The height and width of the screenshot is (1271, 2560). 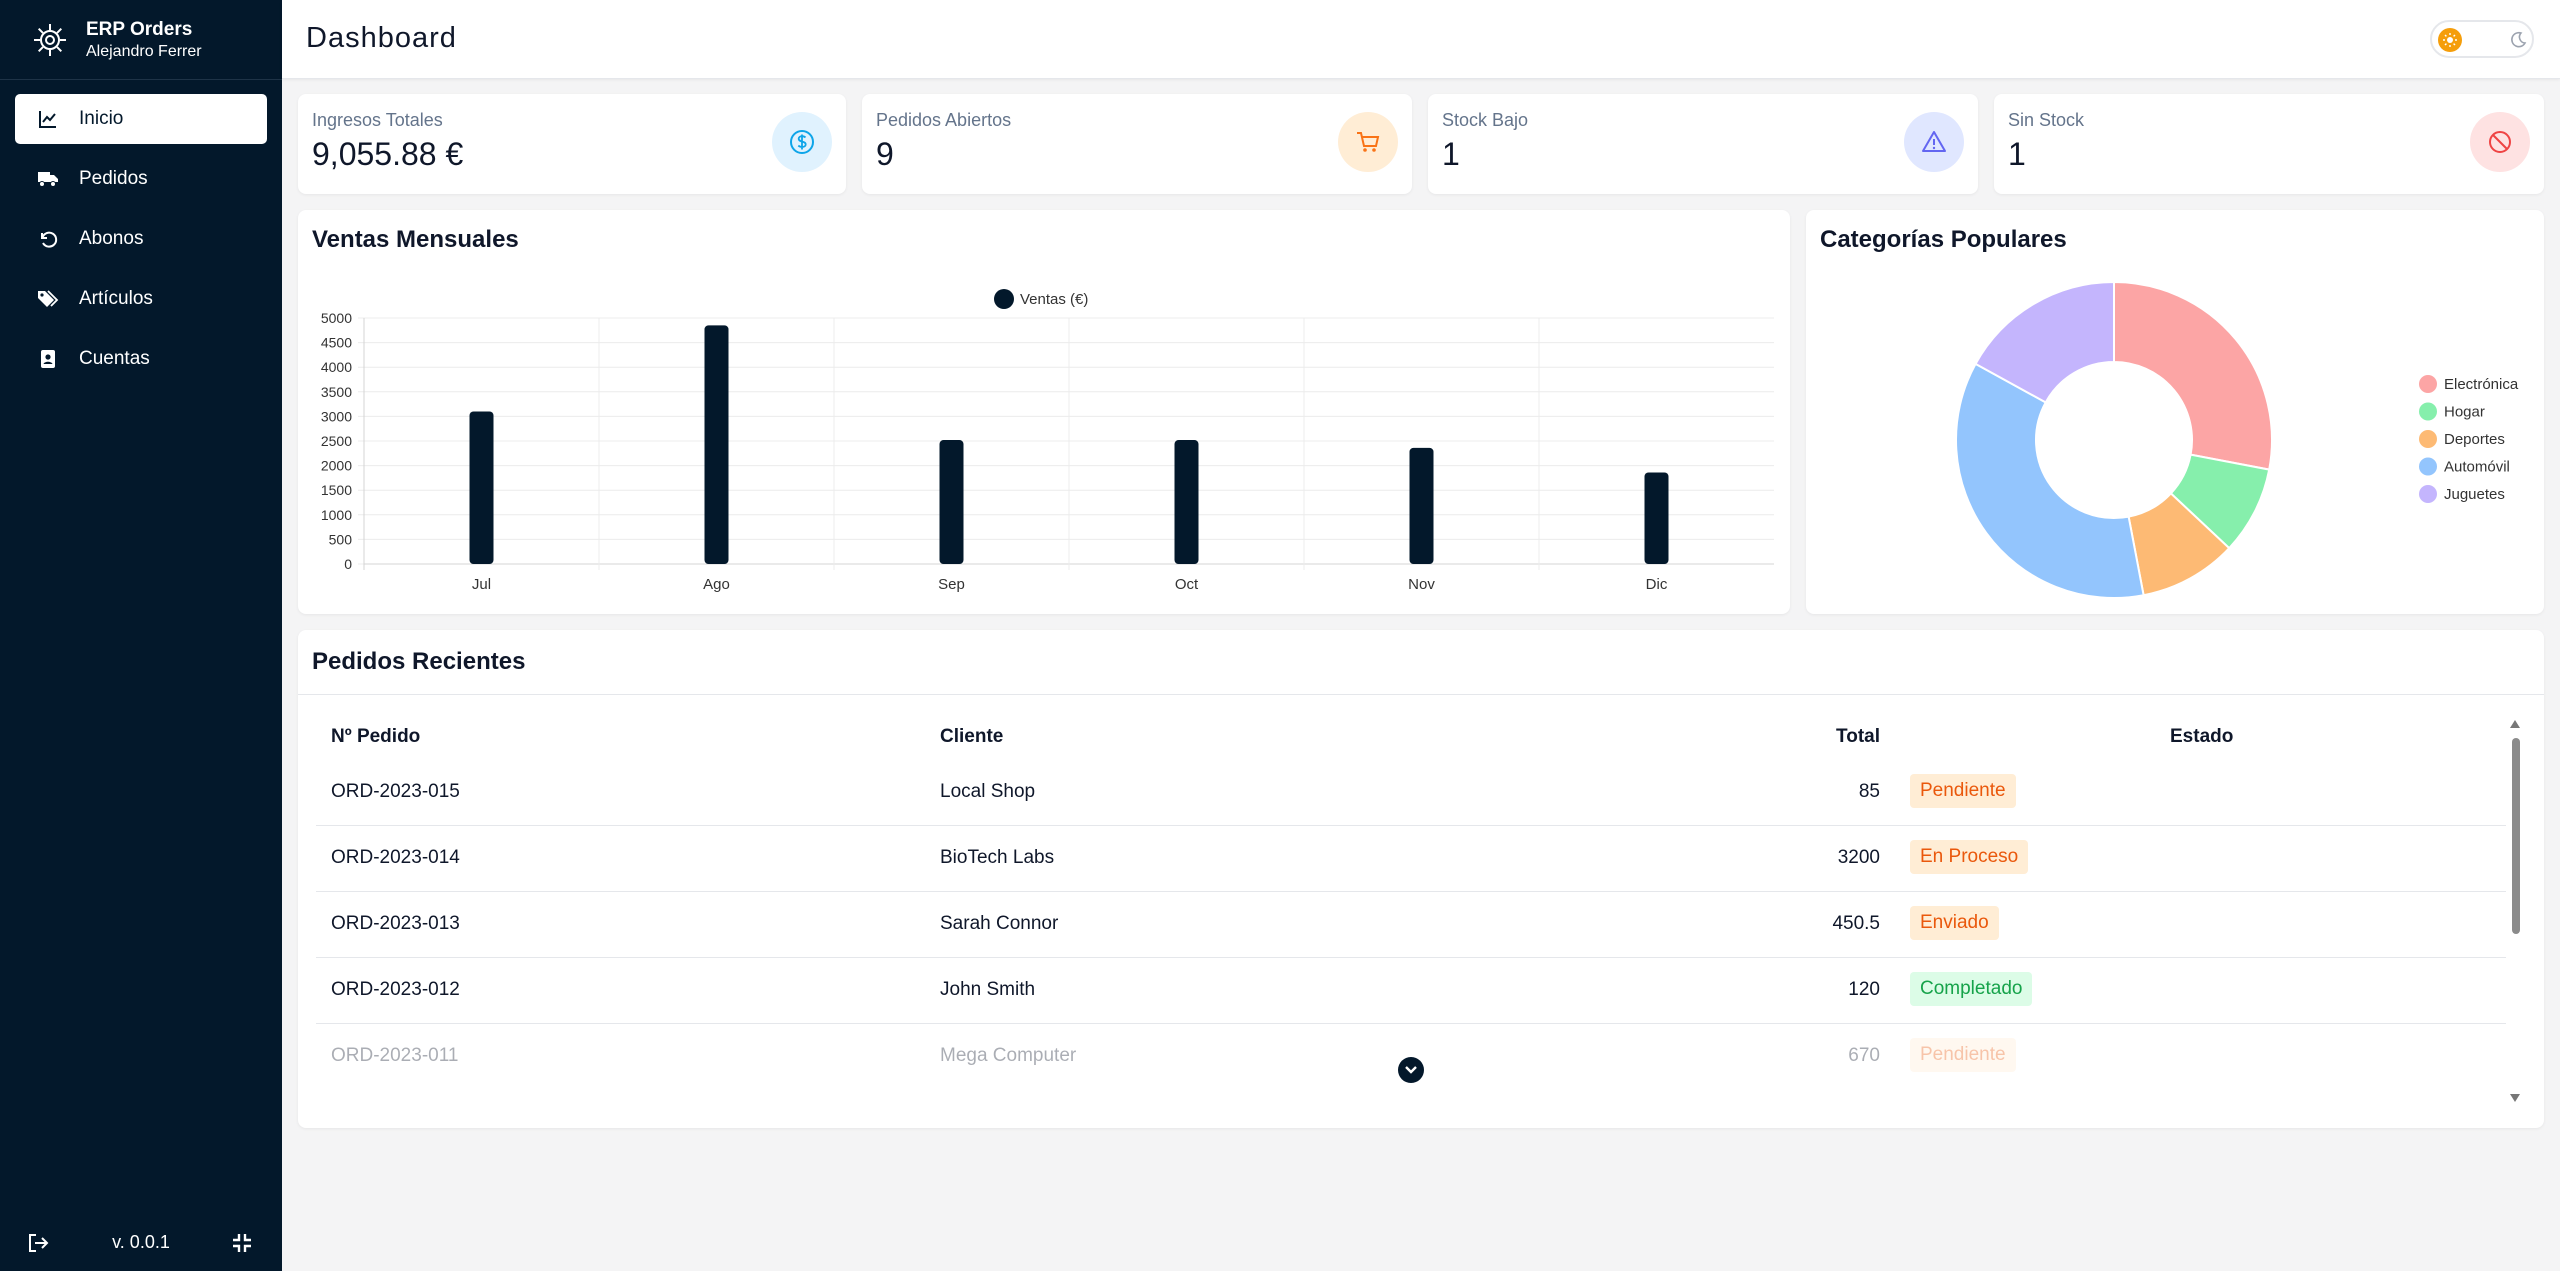 I want to click on sun-icon, so click(x=2450, y=40).